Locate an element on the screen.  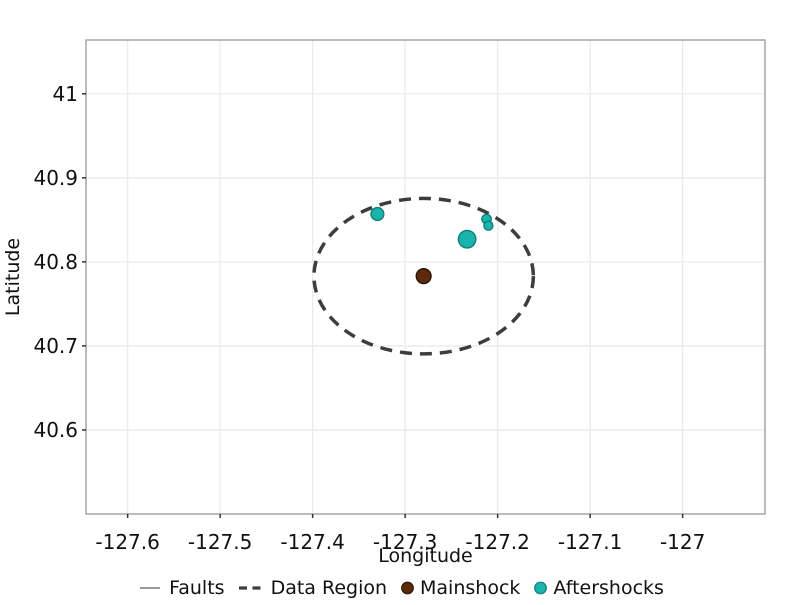
legend-item-aftershocks: Aftershocks is located at coordinates (598, 588).